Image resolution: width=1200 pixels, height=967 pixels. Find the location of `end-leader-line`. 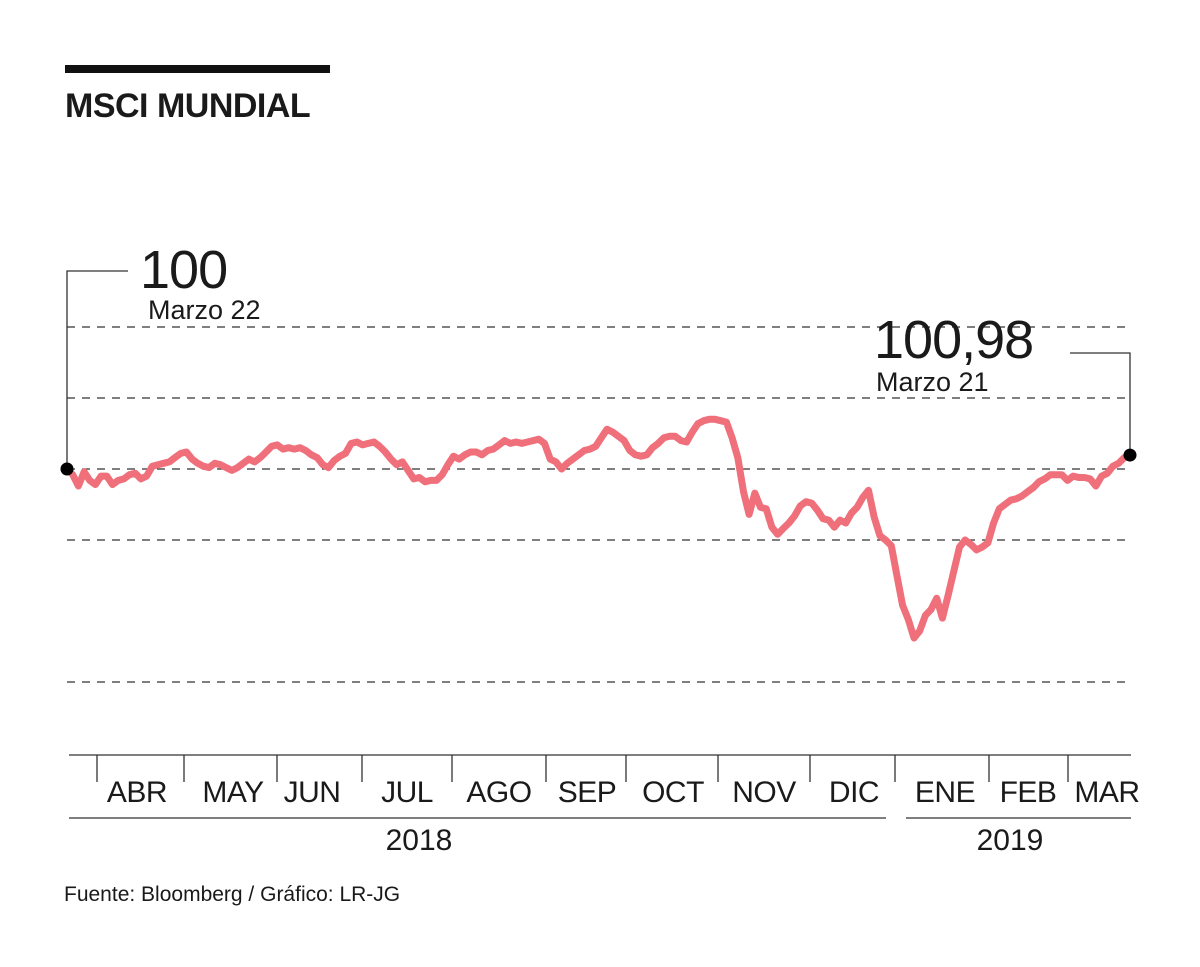

end-leader-line is located at coordinates (1100, 404).